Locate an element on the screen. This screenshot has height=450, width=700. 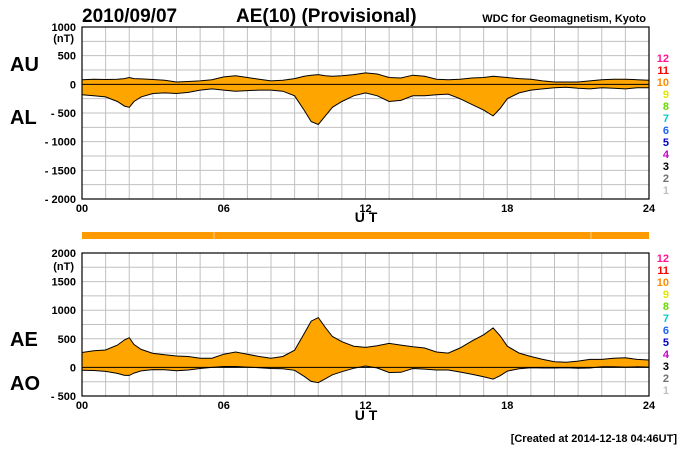
ao-series-label: AO is located at coordinates (25, 384).